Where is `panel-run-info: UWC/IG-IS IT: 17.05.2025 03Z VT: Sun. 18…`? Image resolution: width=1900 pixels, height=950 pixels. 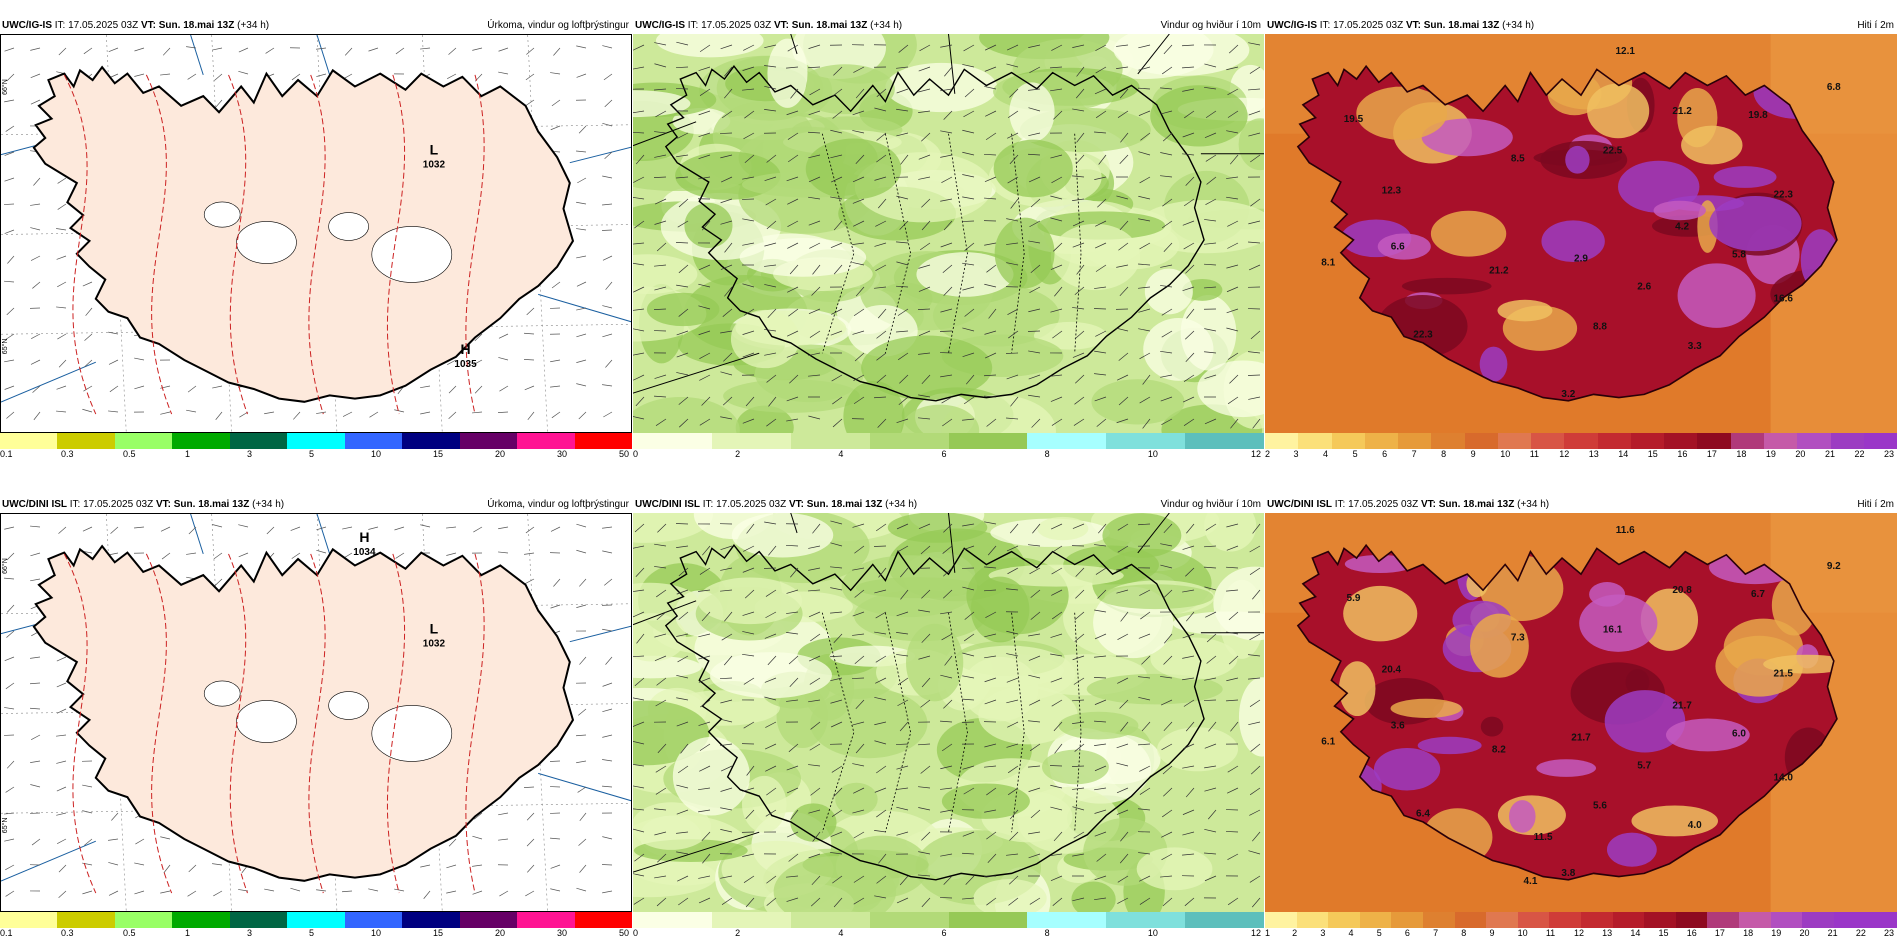 panel-run-info: UWC/IG-IS IT: 17.05.2025 03Z VT: Sun. 18… is located at coordinates (1400, 26).